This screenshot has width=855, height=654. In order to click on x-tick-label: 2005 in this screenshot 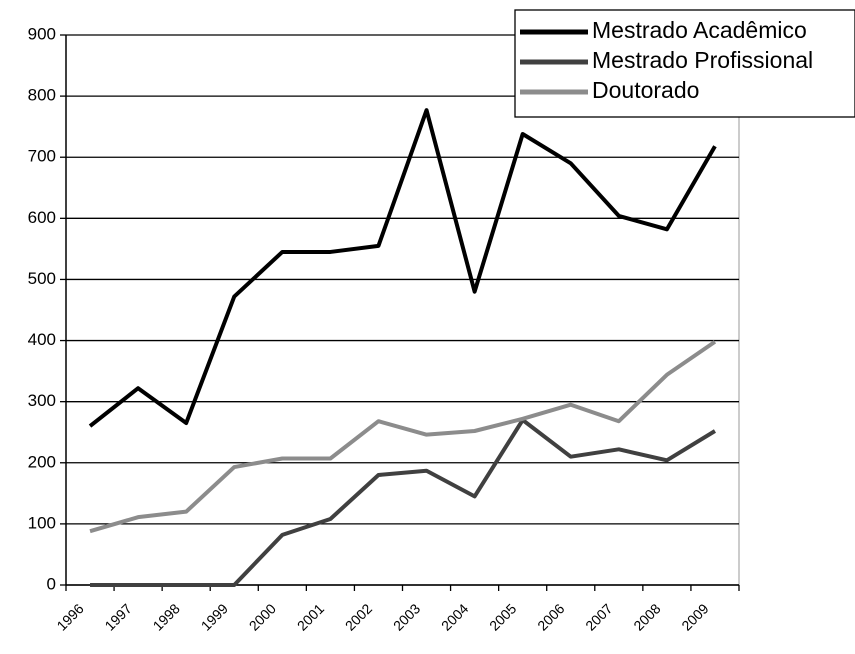, I will do `click(502, 616)`.